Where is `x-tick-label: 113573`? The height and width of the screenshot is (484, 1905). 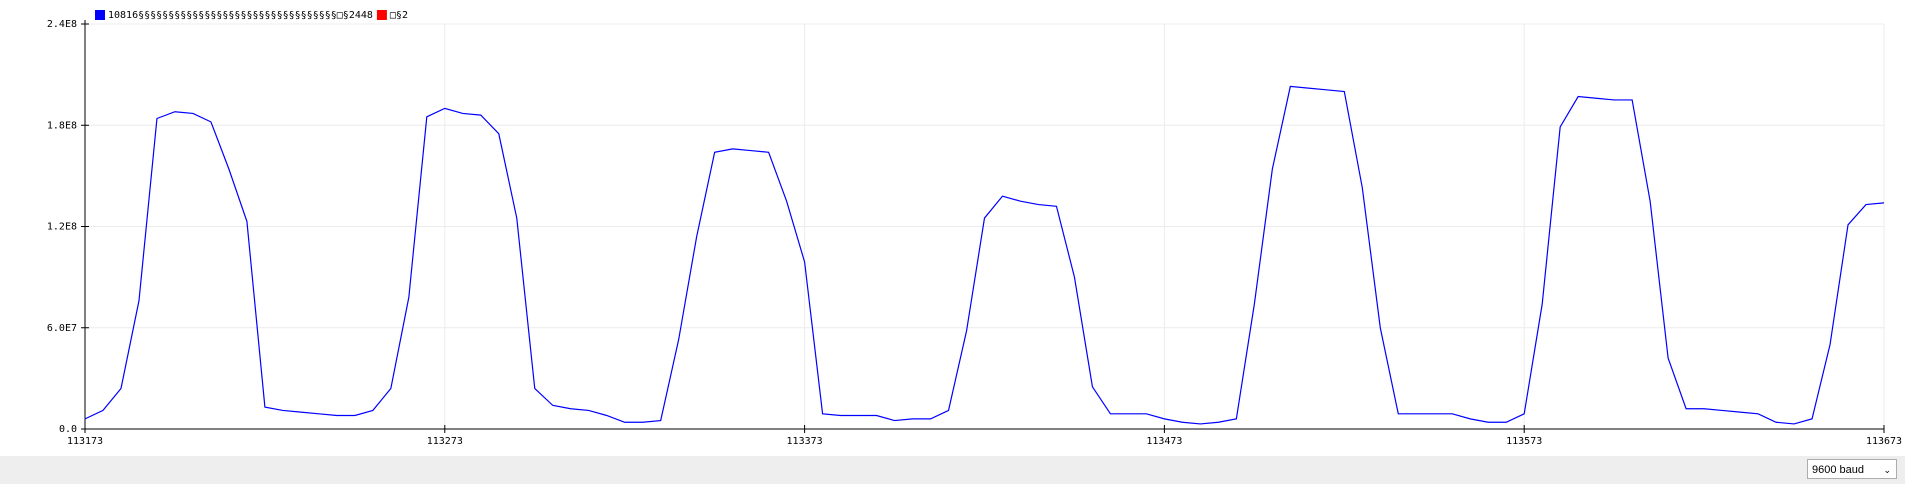 x-tick-label: 113573 is located at coordinates (1524, 441).